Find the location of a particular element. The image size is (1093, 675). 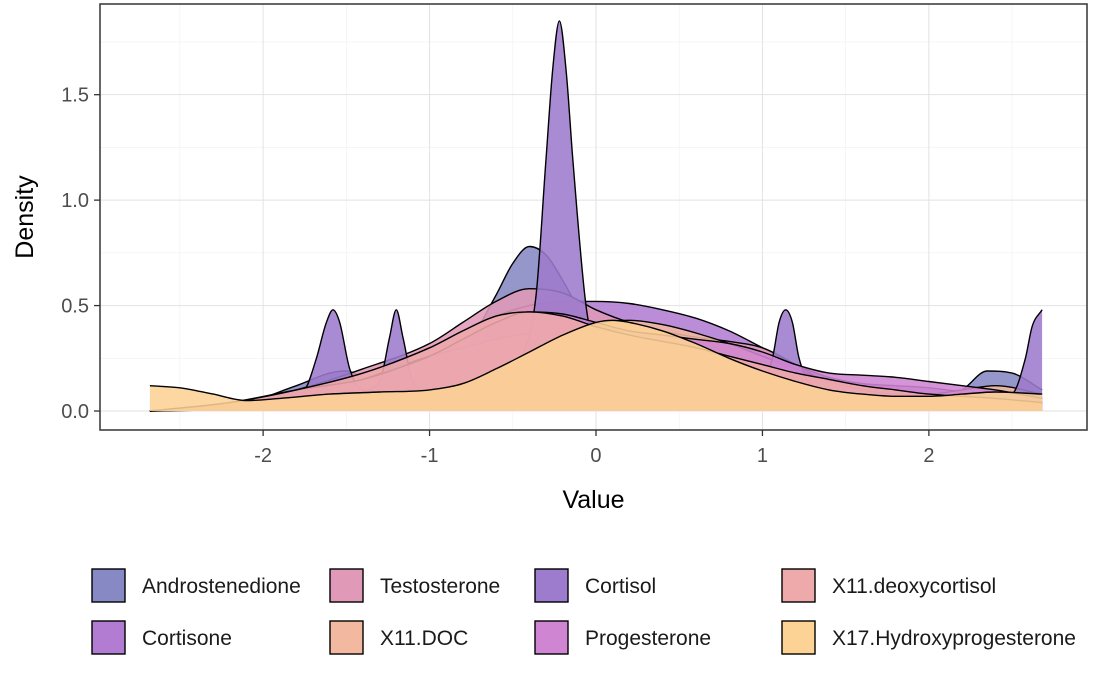

legend-item-x17-hydroxyprogesterone: X17.Hydroxyprogesterone is located at coordinates (929, 637).